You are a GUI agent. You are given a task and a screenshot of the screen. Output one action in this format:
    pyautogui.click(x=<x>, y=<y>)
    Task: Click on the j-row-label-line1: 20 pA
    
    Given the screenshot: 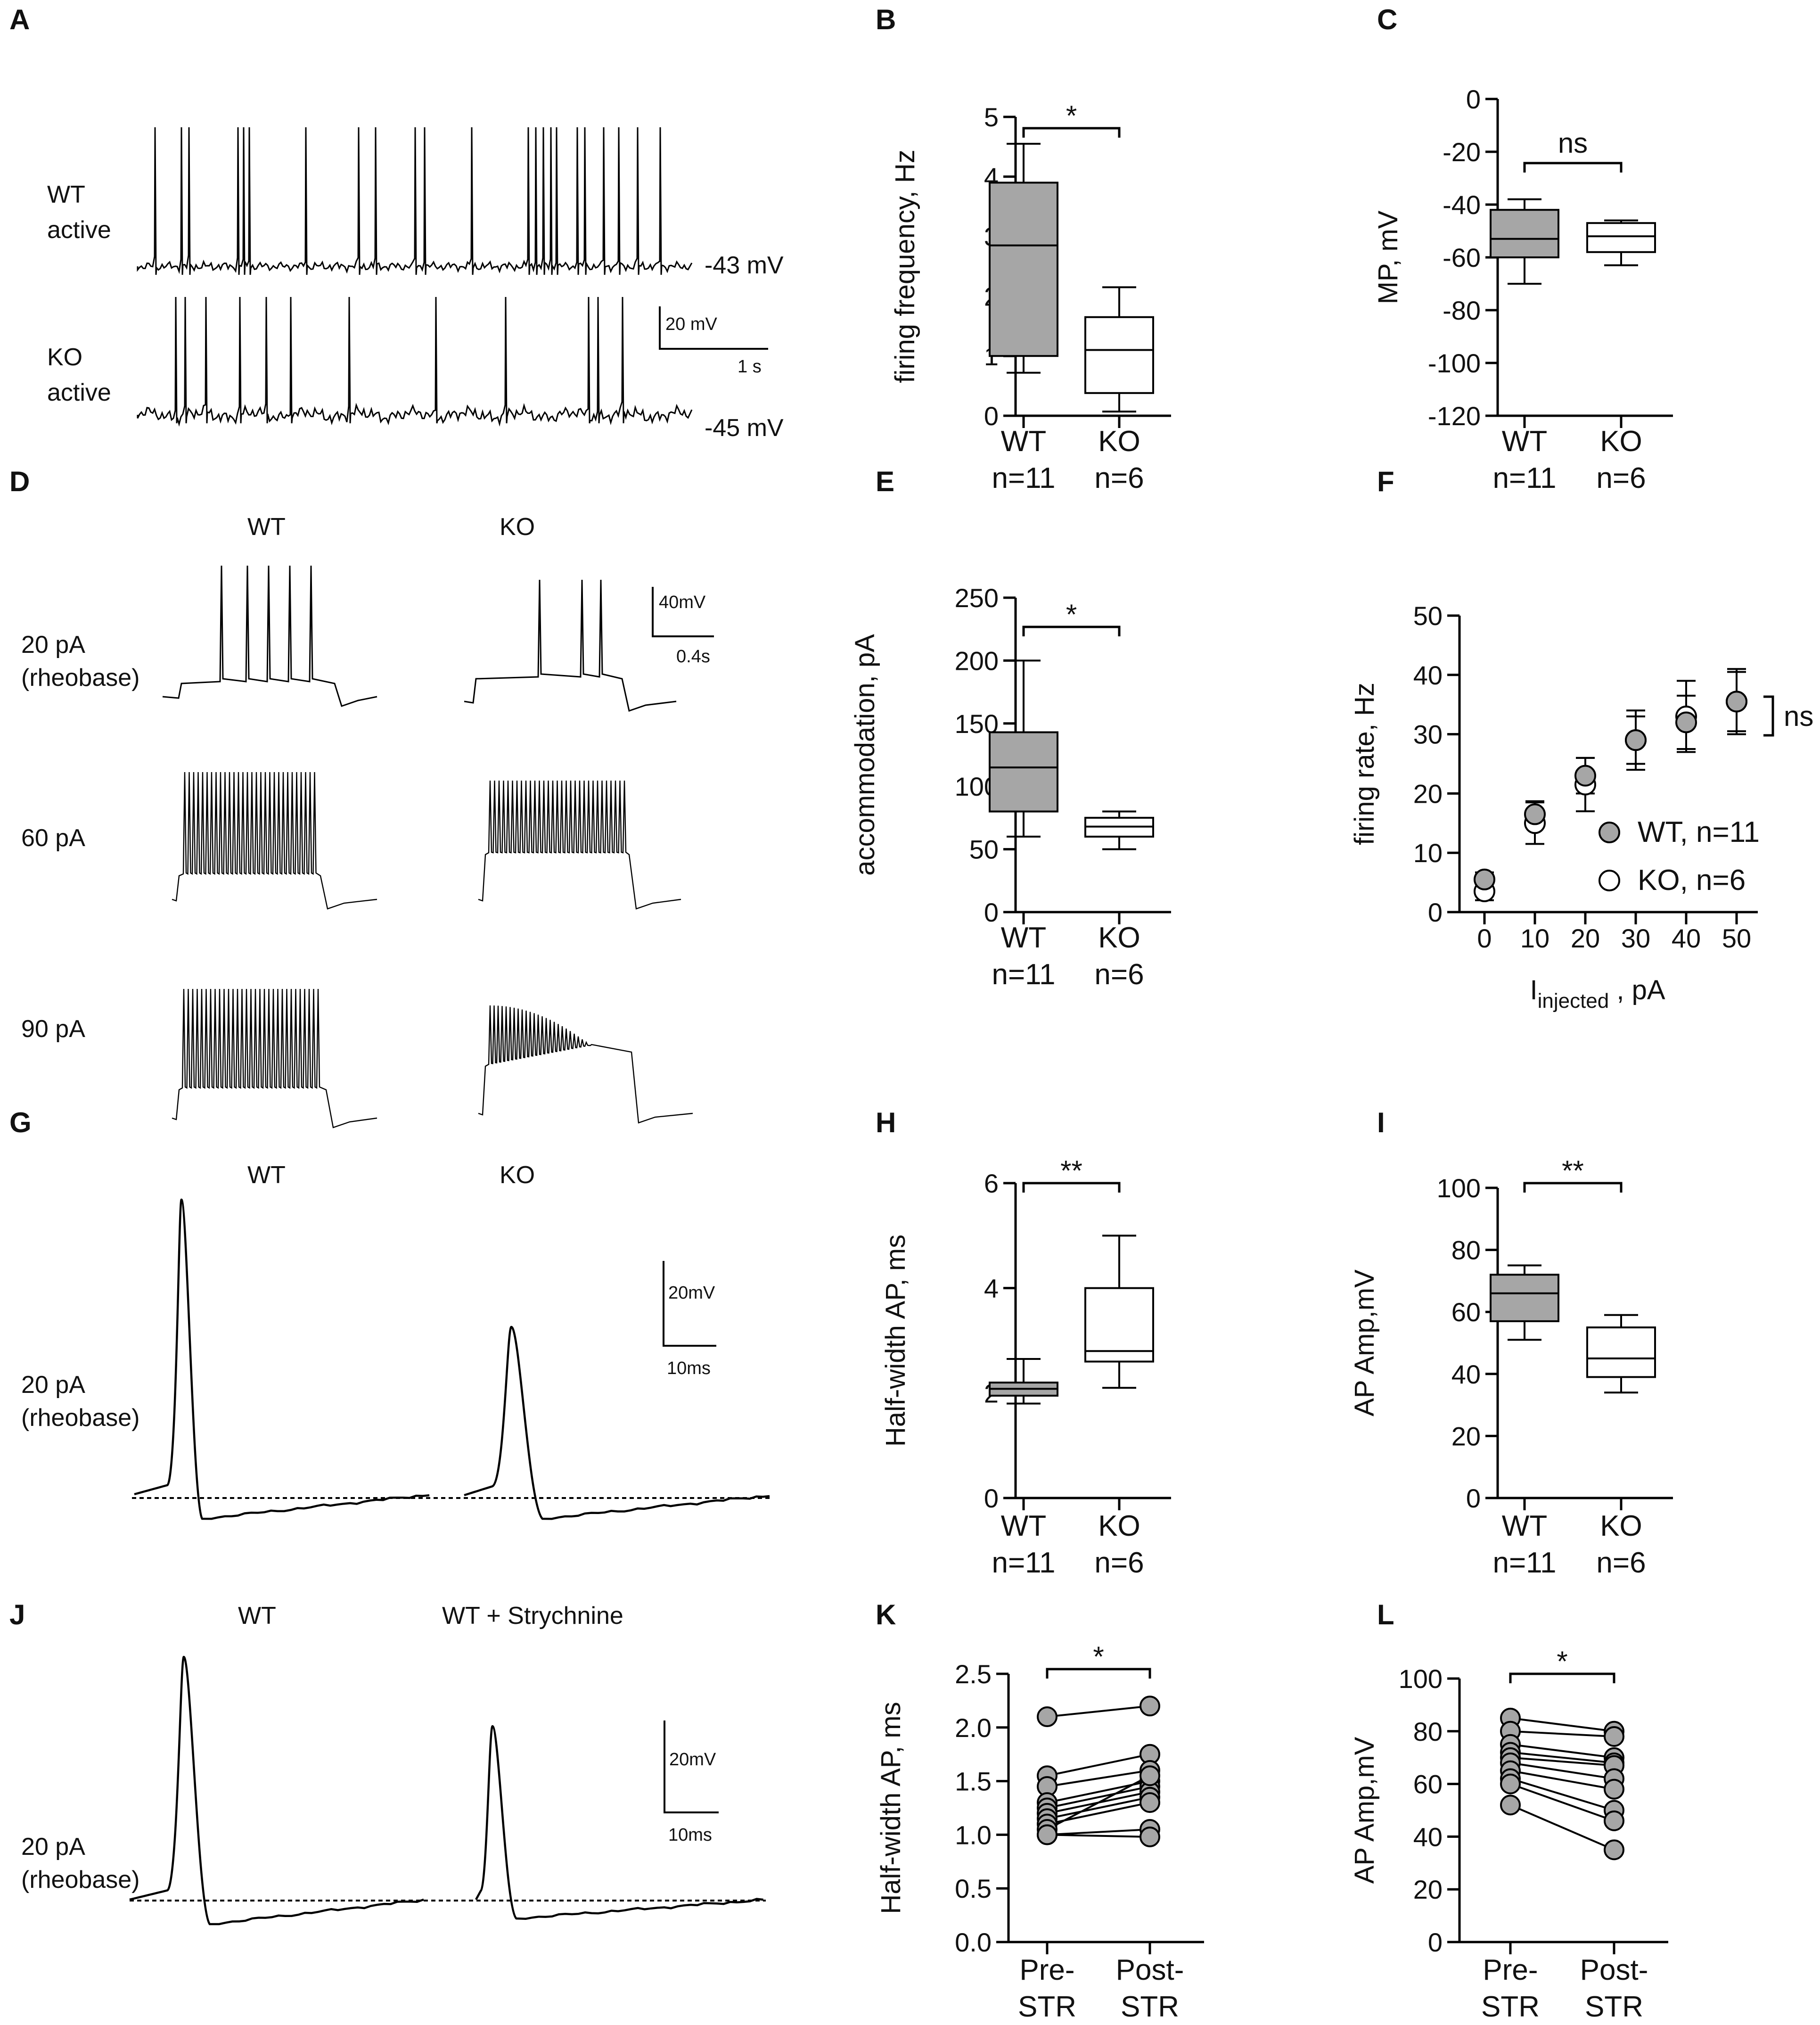 What is the action you would take?
    pyautogui.click(x=53, y=1846)
    